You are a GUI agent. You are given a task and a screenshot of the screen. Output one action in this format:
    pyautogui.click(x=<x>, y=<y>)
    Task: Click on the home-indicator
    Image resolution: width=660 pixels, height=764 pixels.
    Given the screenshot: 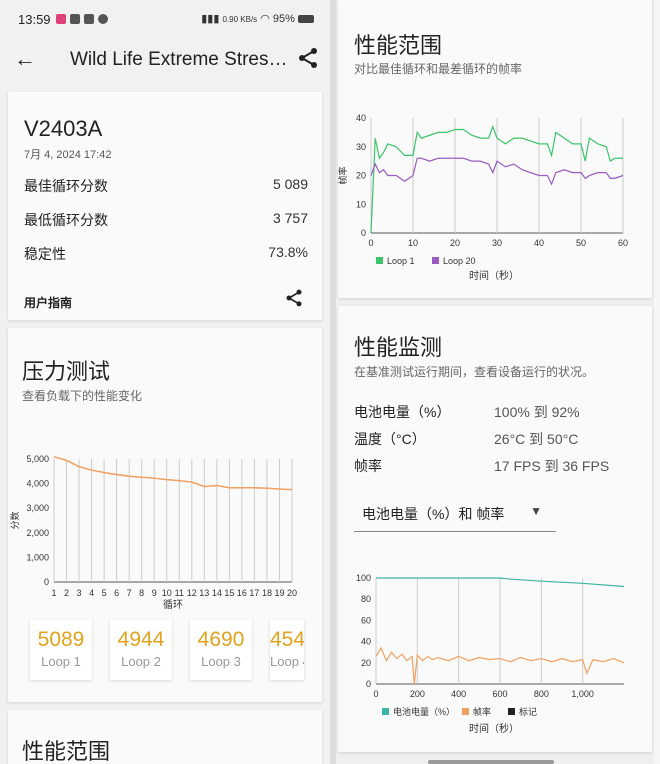 What is the action you would take?
    pyautogui.click(x=491, y=762)
    